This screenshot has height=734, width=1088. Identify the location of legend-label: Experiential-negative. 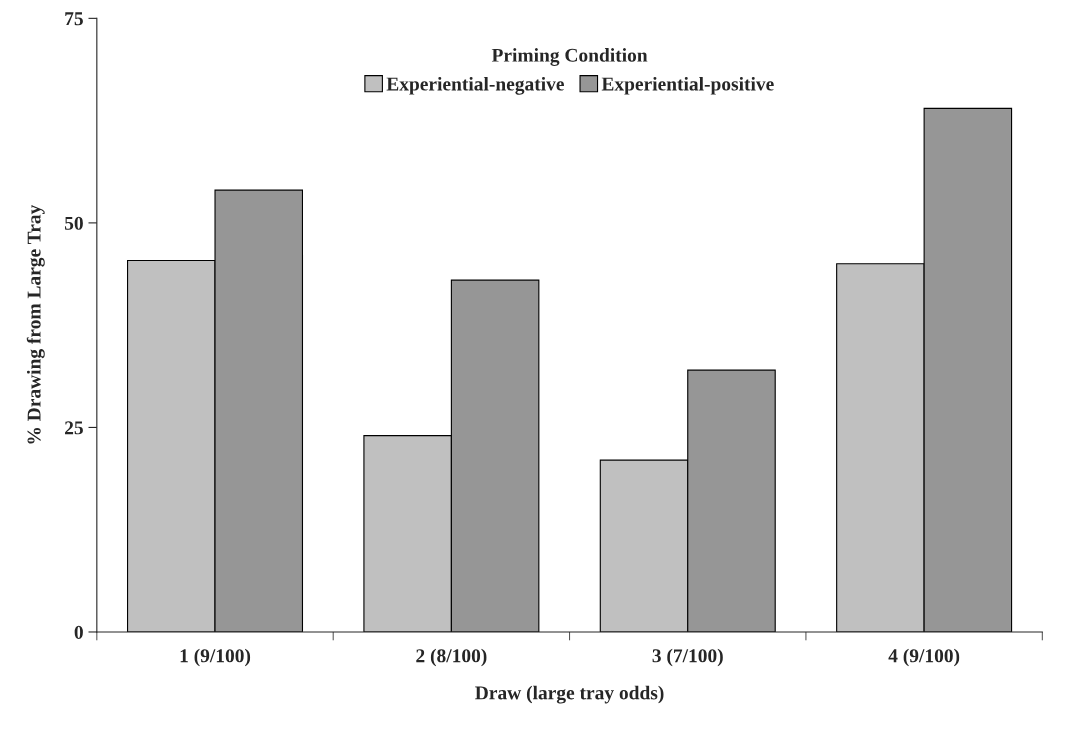
(475, 85).